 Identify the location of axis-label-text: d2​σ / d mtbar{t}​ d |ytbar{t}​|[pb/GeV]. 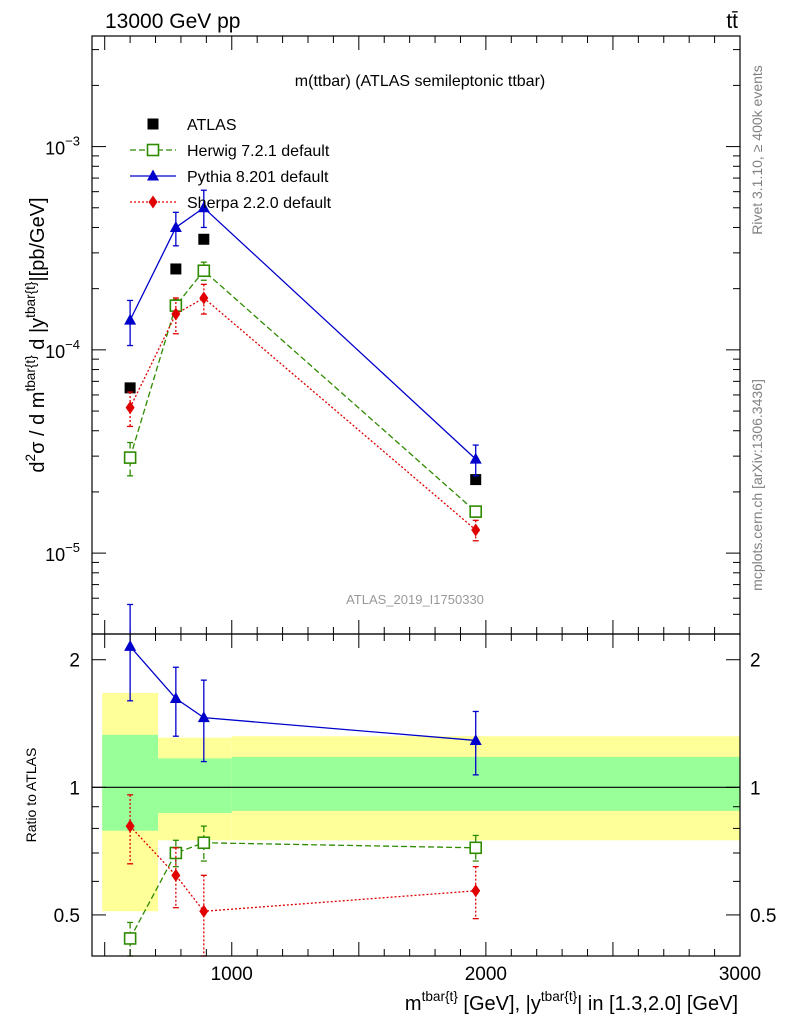
(36, 334).